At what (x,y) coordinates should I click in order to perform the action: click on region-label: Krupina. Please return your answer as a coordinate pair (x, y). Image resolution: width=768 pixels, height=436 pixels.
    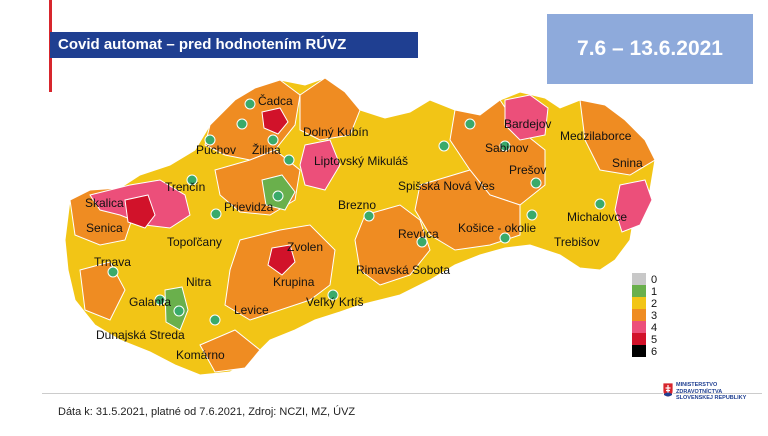
    Looking at the image, I should click on (294, 282).